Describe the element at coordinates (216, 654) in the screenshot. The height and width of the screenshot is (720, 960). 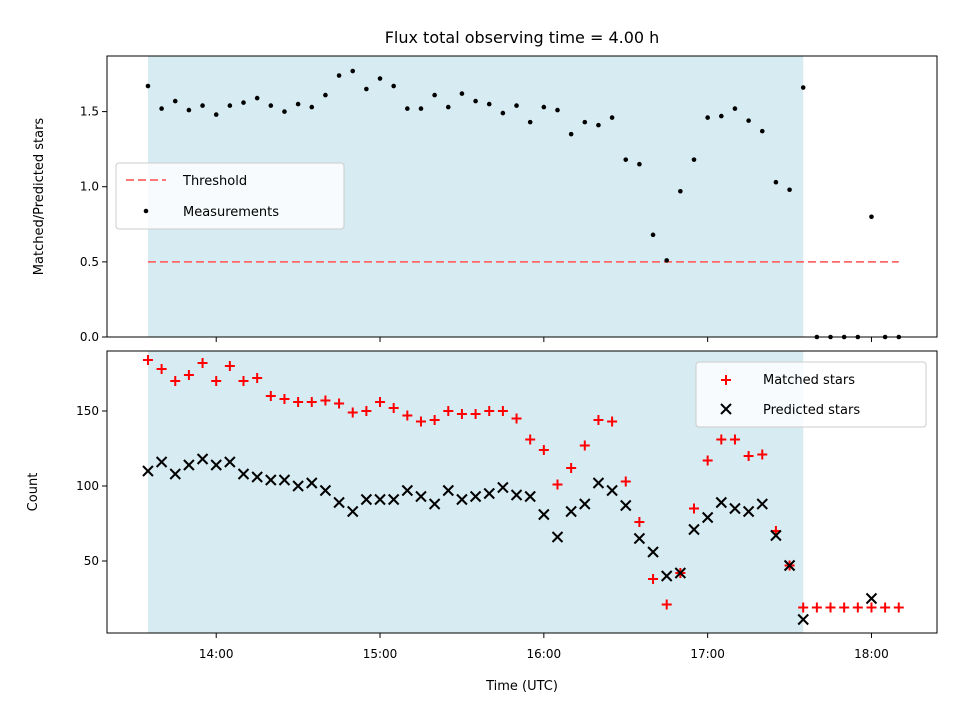
I see `x-tick-label: 14:00` at that location.